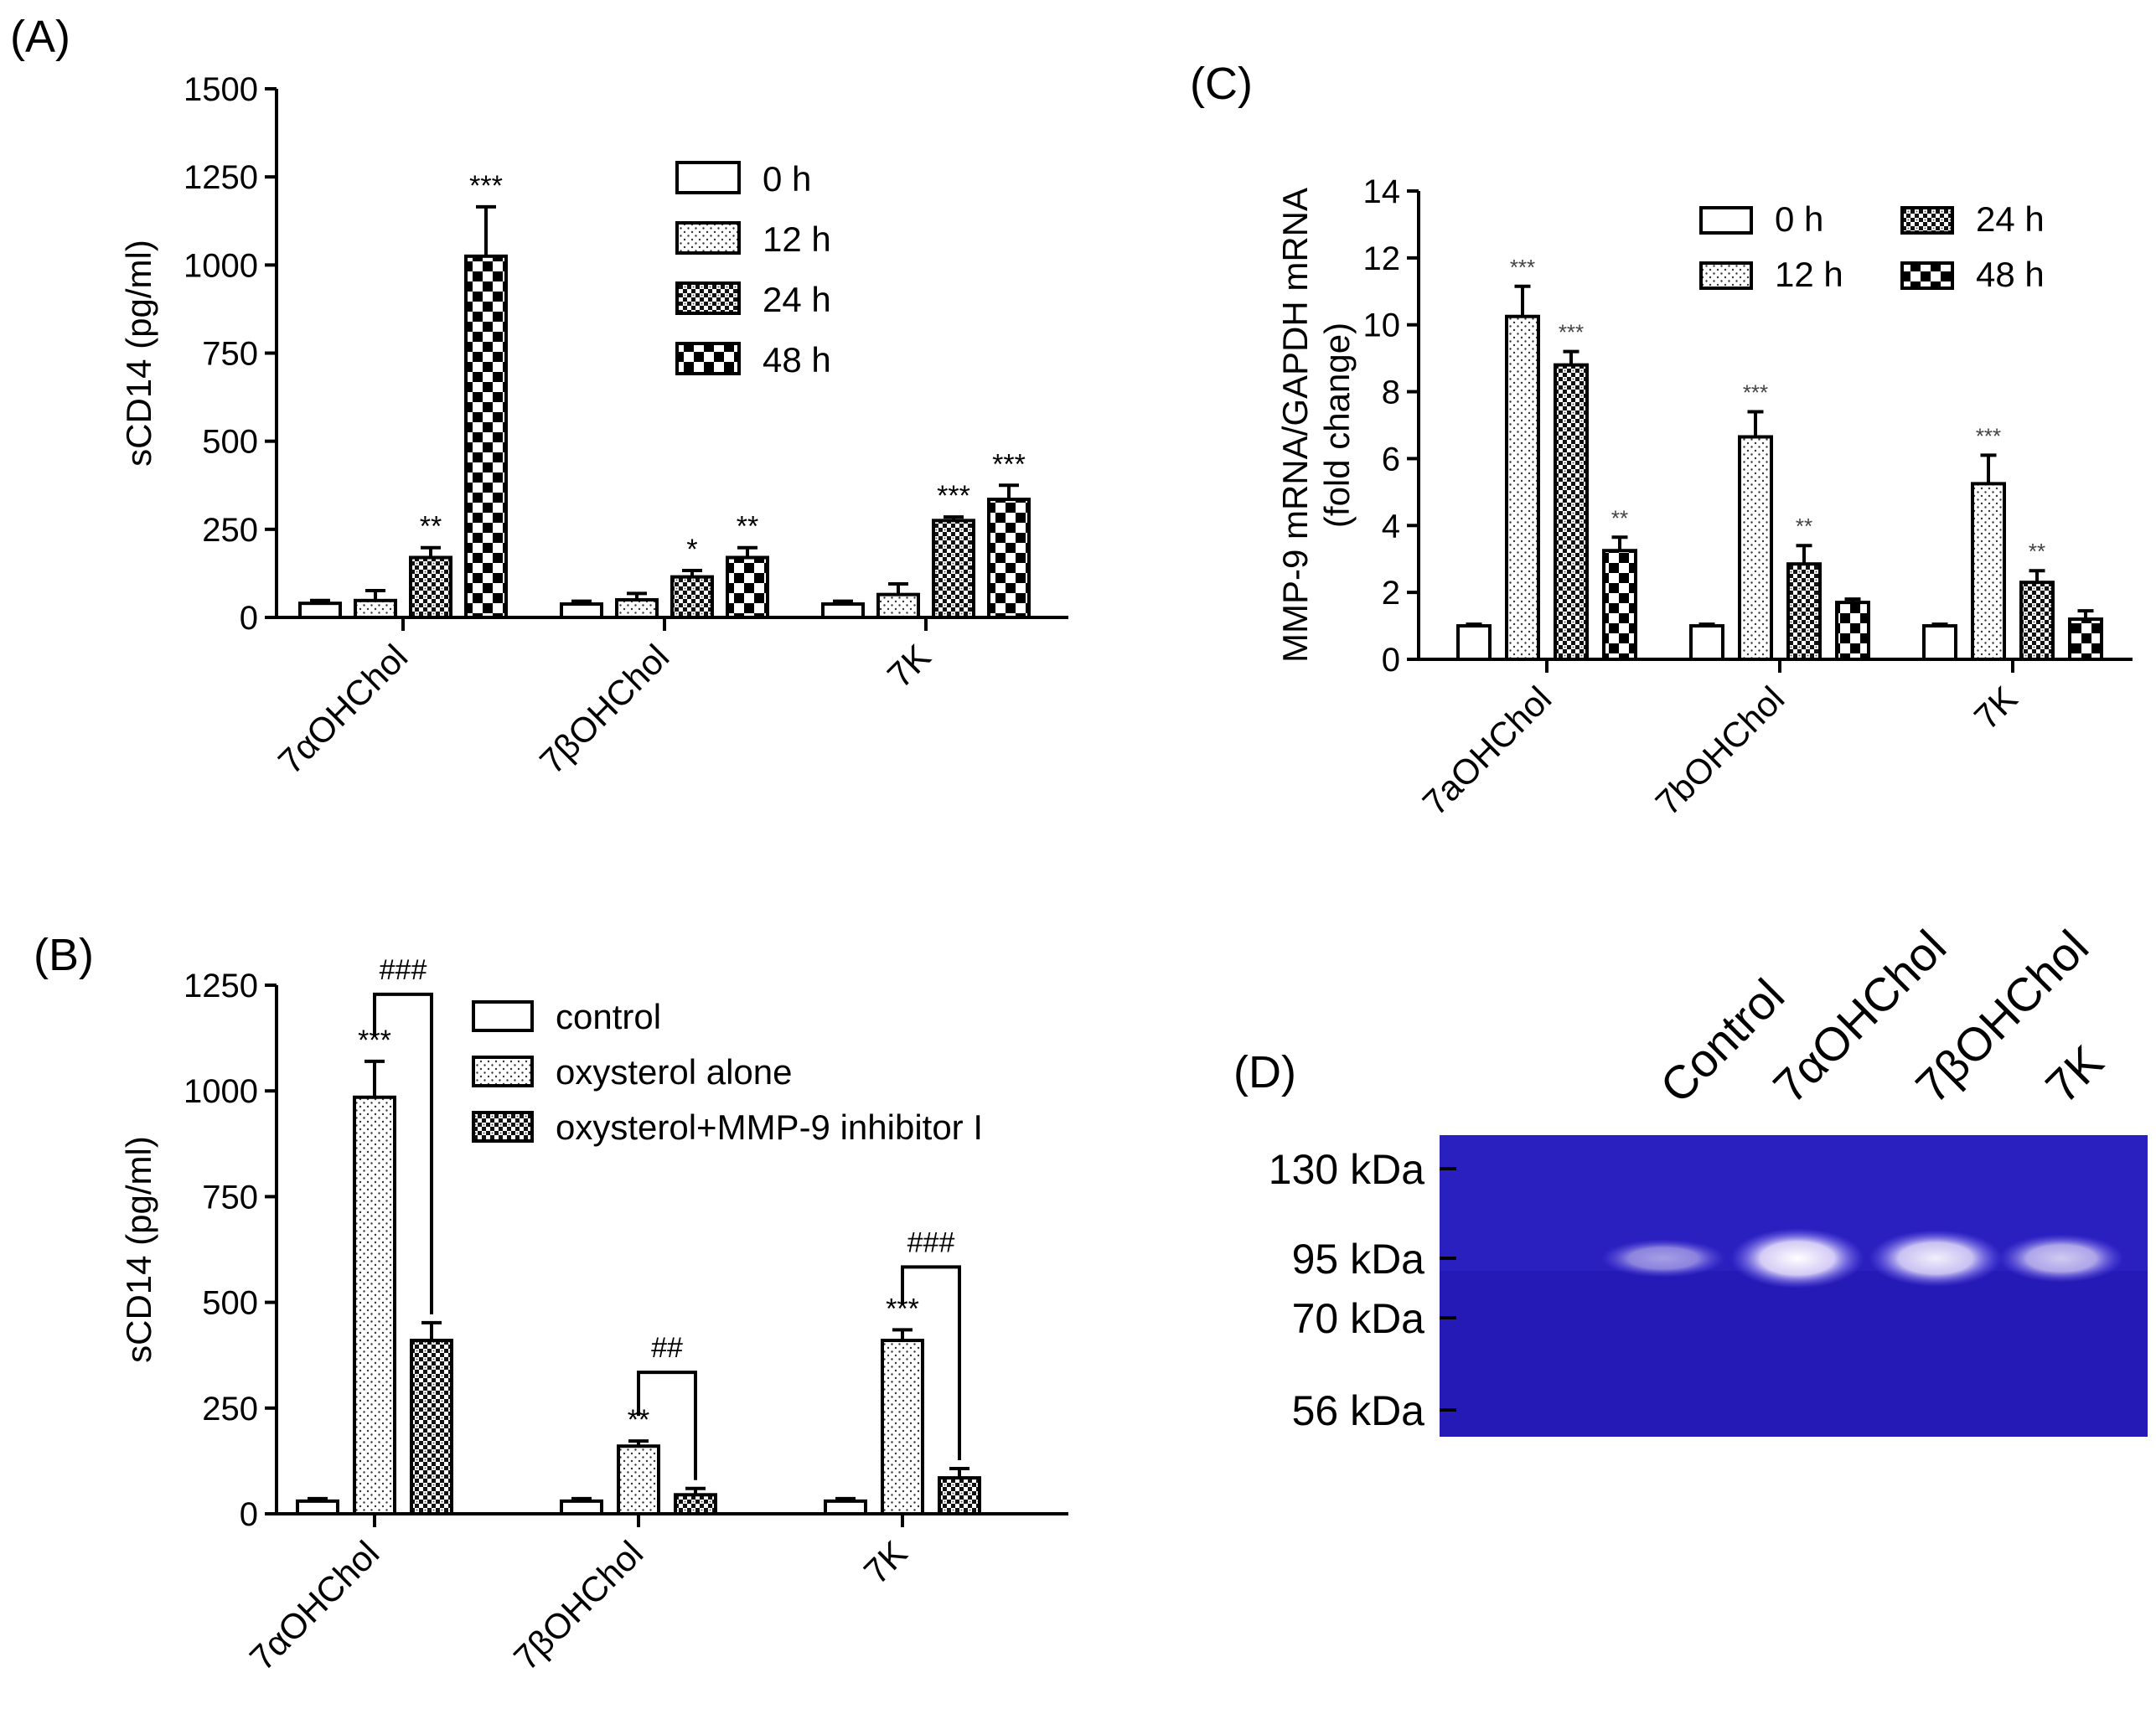  I want to click on y-axis-label-line: (fold change), so click(1337, 425).